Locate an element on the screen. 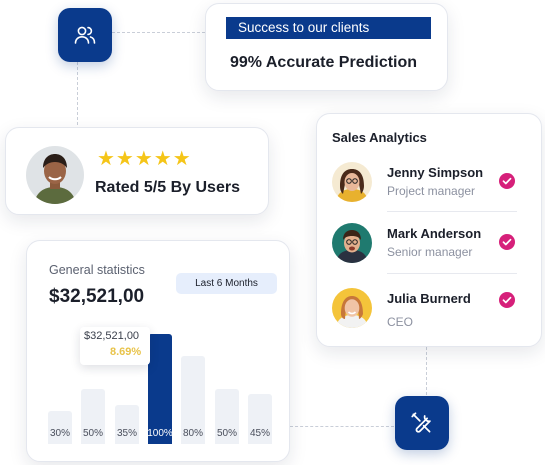 The image size is (545, 465). bar-label: 30% is located at coordinates (59, 433).